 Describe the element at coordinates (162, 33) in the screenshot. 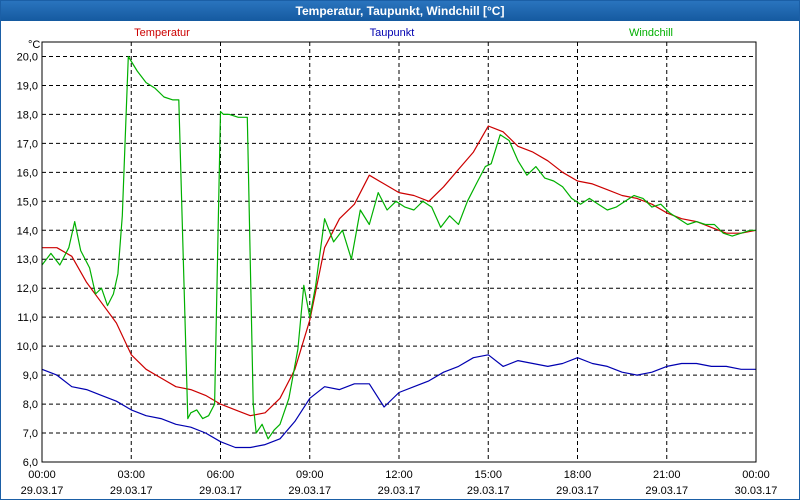

I see `legend-temperatur: Temperatur` at that location.